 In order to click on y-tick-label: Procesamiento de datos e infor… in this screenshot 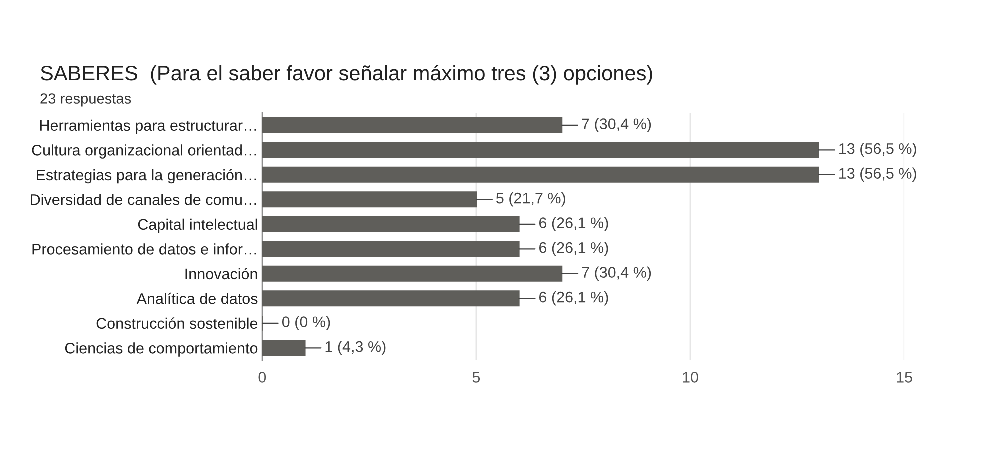, I will do `click(144, 249)`.